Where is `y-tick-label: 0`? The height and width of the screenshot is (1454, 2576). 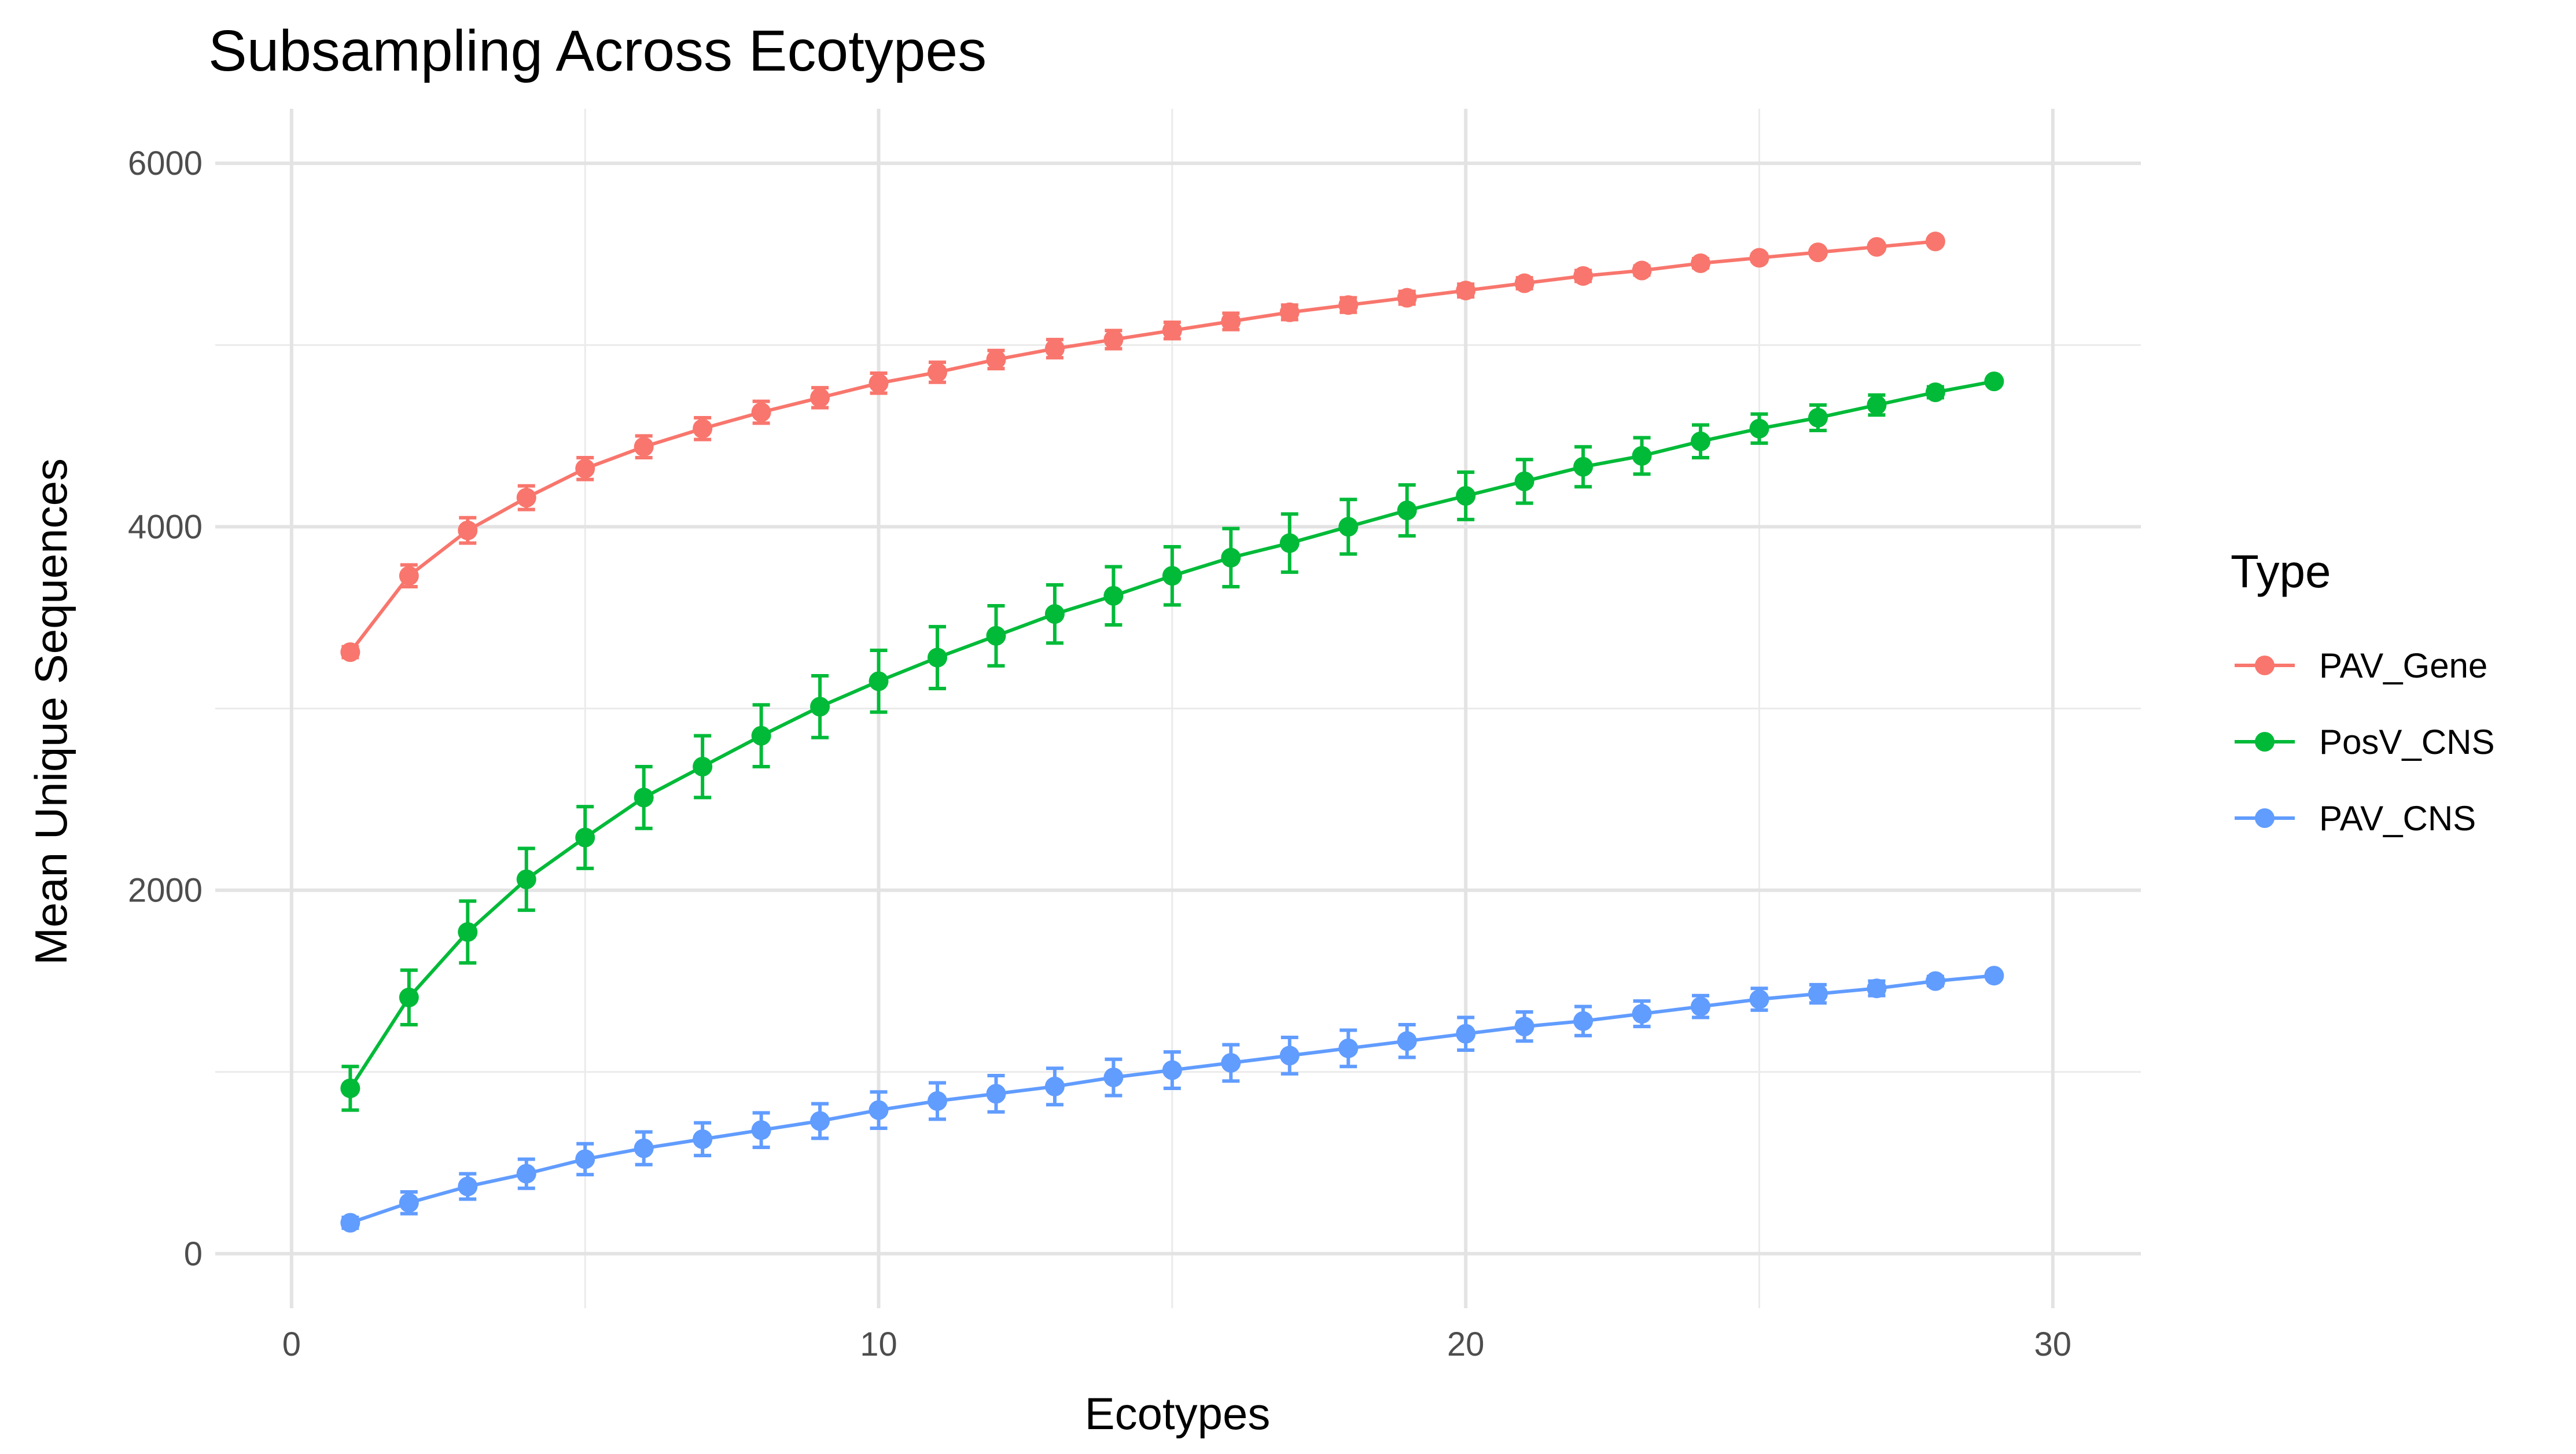
y-tick-label: 0 is located at coordinates (193, 1254).